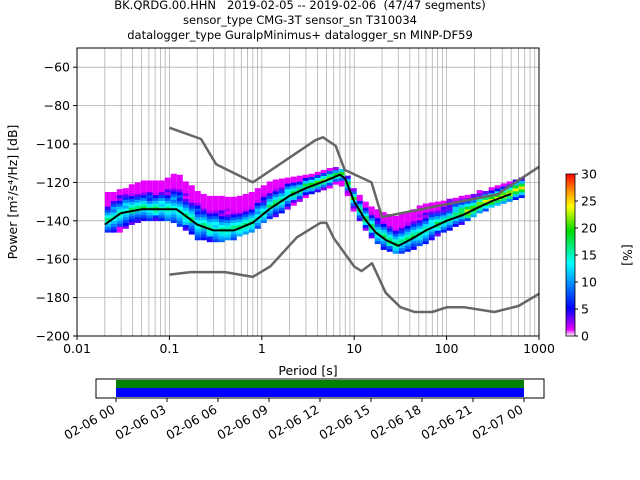  I want to click on y-axis-label: Power [m²/s⁴/Hz] [dB], so click(12, 192).